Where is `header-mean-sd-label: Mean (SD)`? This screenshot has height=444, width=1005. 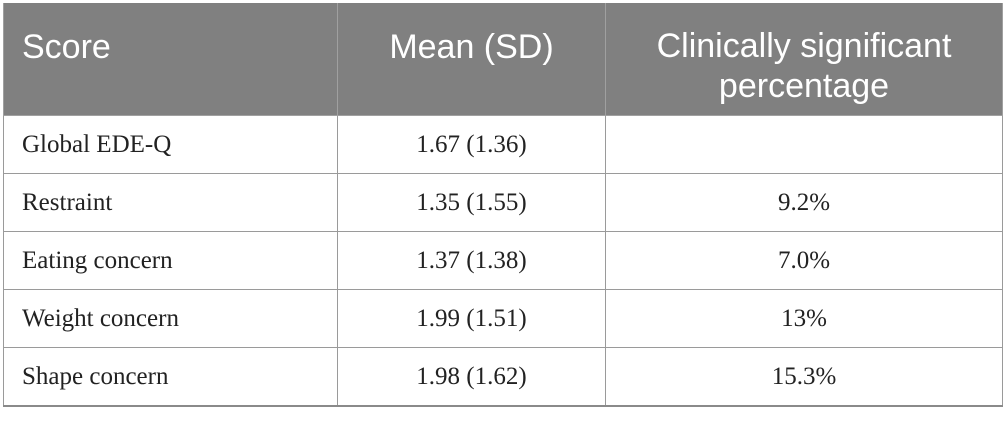
header-mean-sd-label: Mean (SD) is located at coordinates (471, 47).